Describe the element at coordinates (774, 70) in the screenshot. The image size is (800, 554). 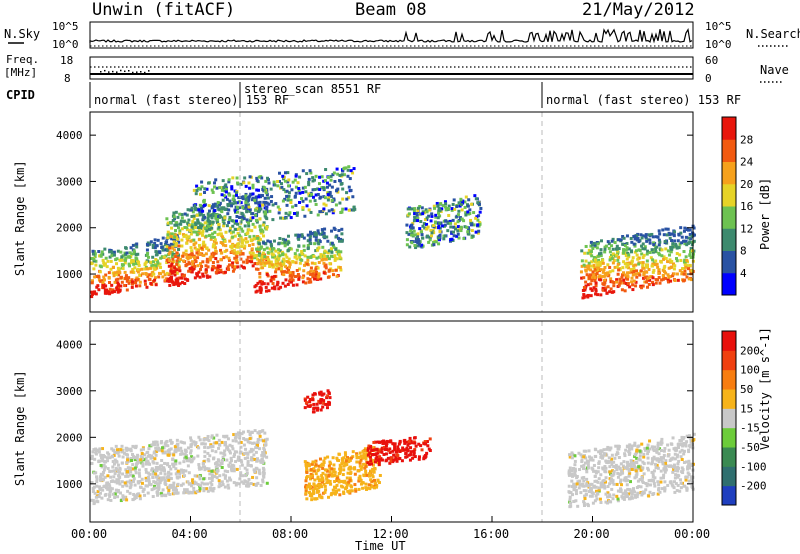
I see `nave-label: Nave` at that location.